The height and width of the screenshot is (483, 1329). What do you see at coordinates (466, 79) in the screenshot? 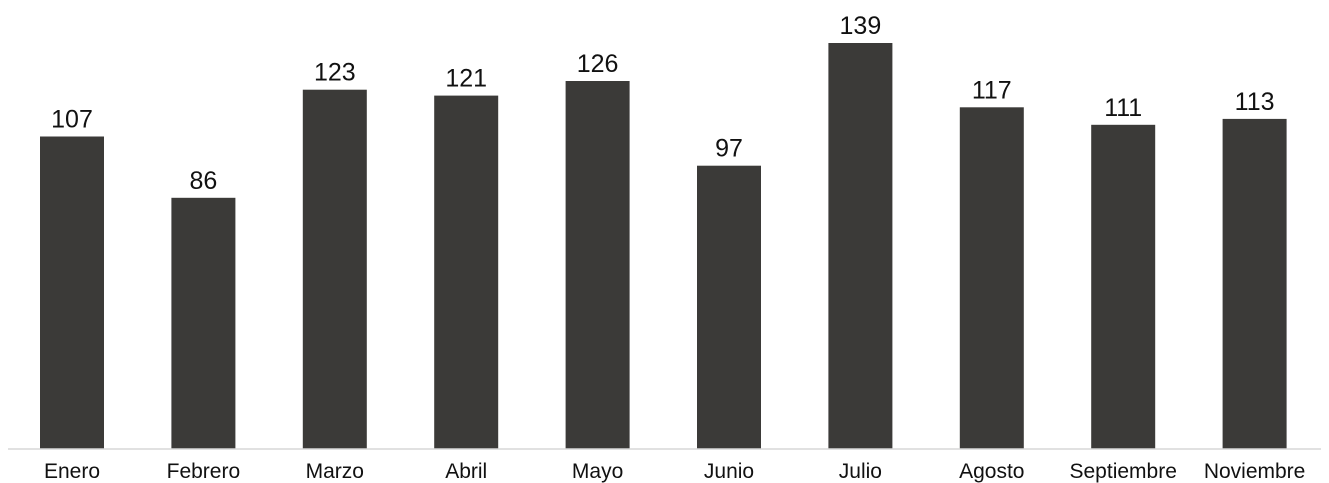
I see `data-label-abril: 121` at bounding box center [466, 79].